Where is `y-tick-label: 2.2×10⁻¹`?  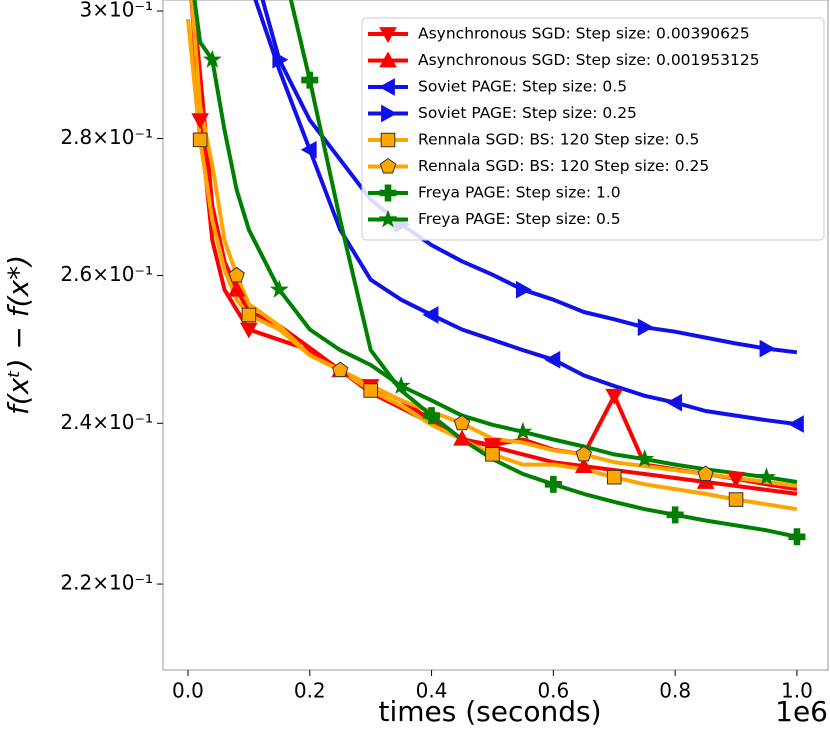 y-tick-label: 2.2×10⁻¹ is located at coordinates (106, 583).